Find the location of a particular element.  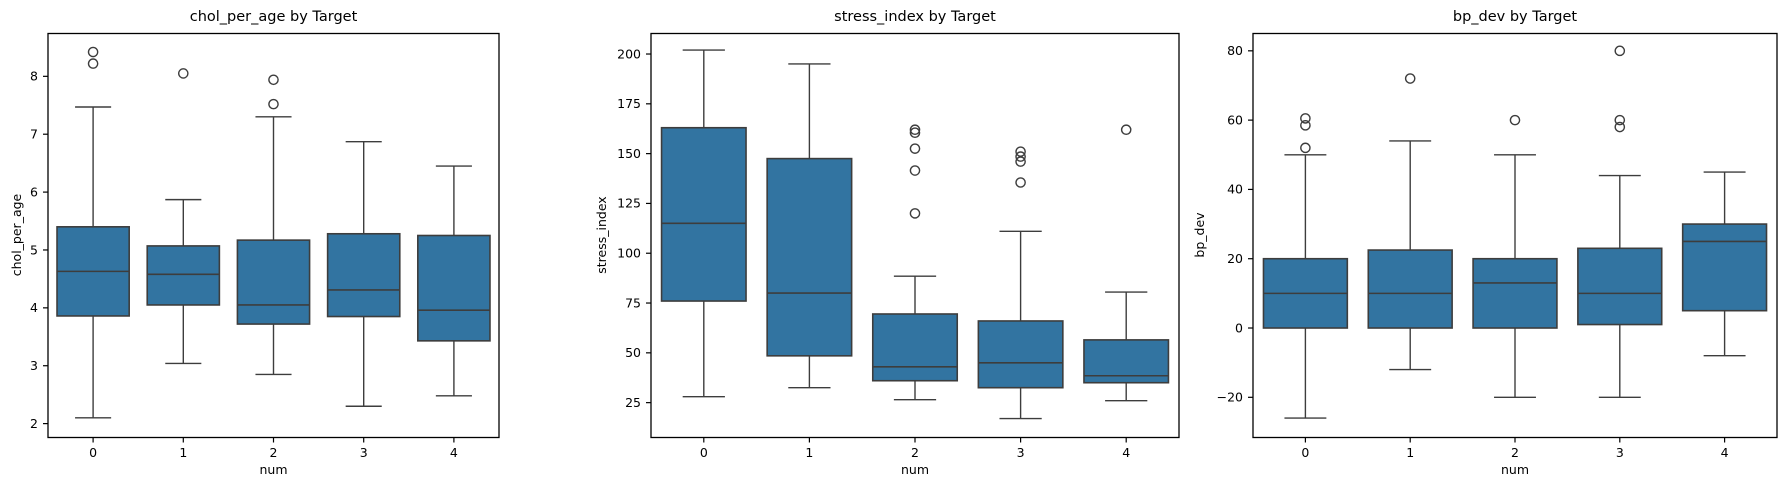

y-tick-label: 50 is located at coordinates (633, 352).